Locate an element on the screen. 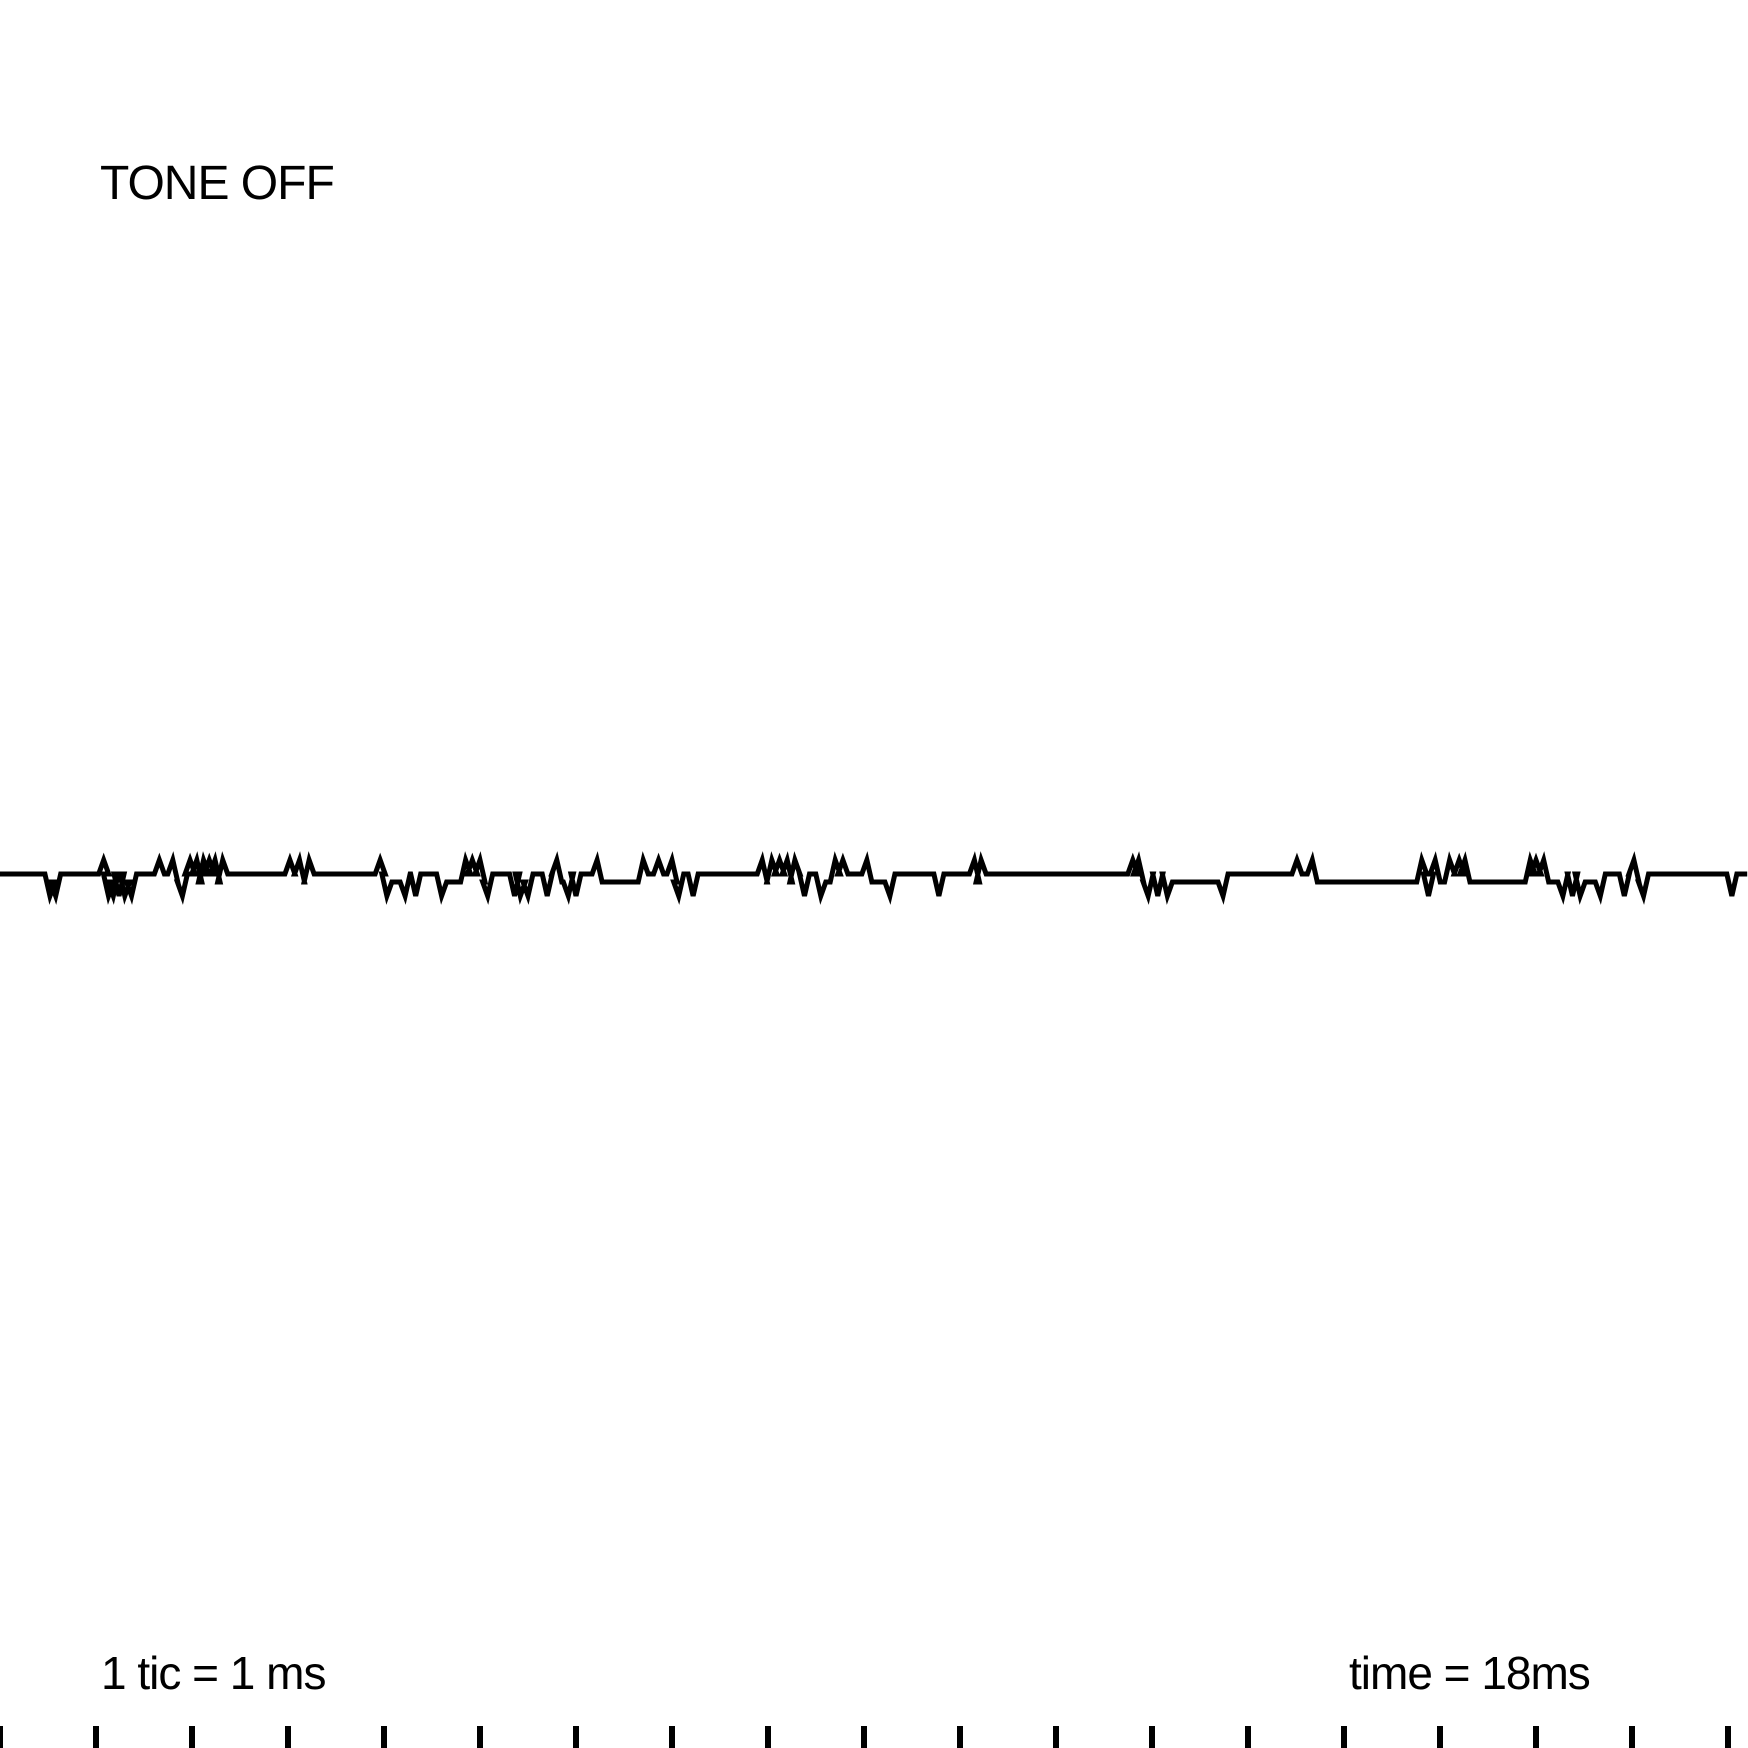 This screenshot has height=1748, width=1748. tick-scale-label: 1 tic = 1 ms is located at coordinates (213, 1673).